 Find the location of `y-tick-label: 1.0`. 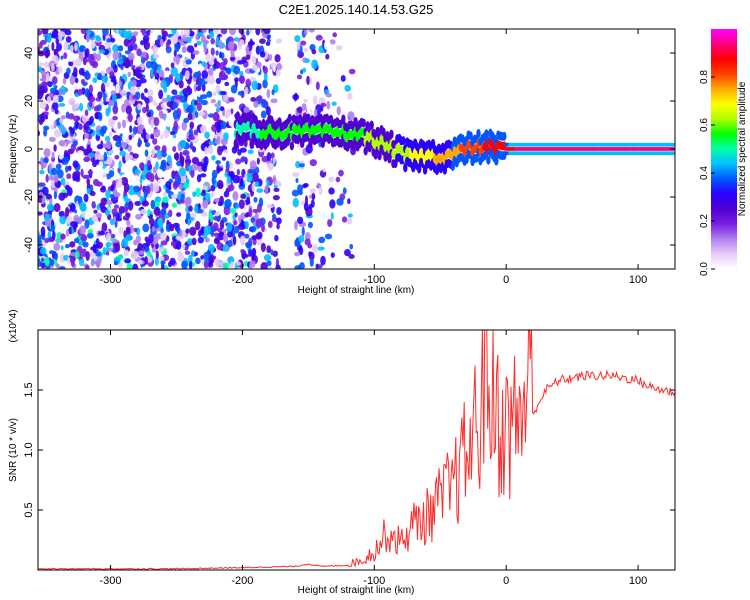

y-tick-label: 1.0 is located at coordinates (29, 449).